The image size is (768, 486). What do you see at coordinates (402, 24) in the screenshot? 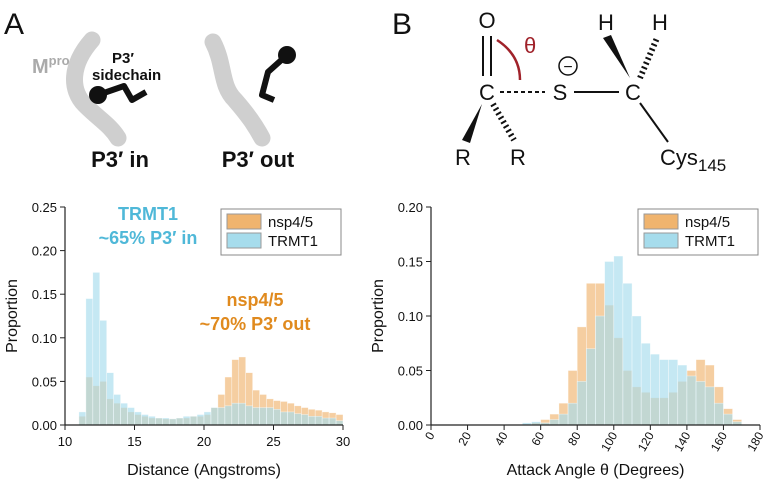
I see `panel-label: B` at bounding box center [402, 24].